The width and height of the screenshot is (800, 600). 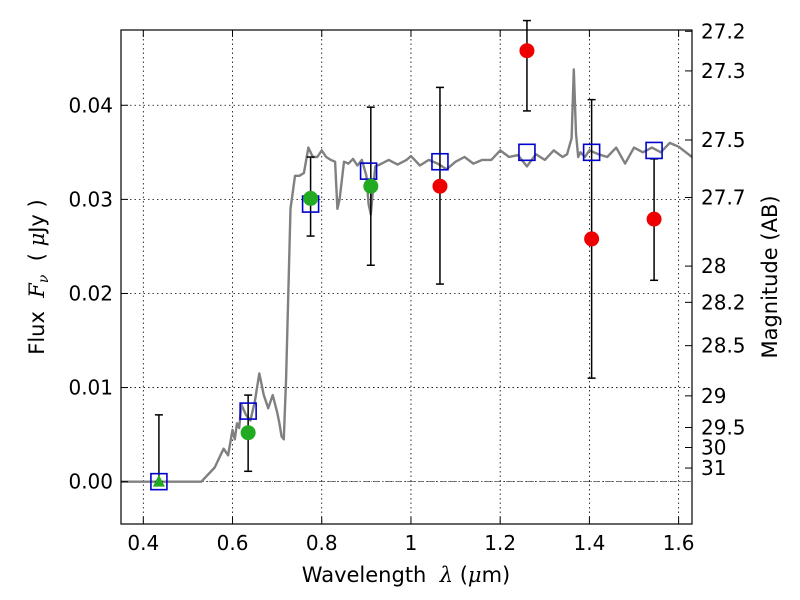 I want to click on x-axis-title-paren: (, so click(x=460, y=575).